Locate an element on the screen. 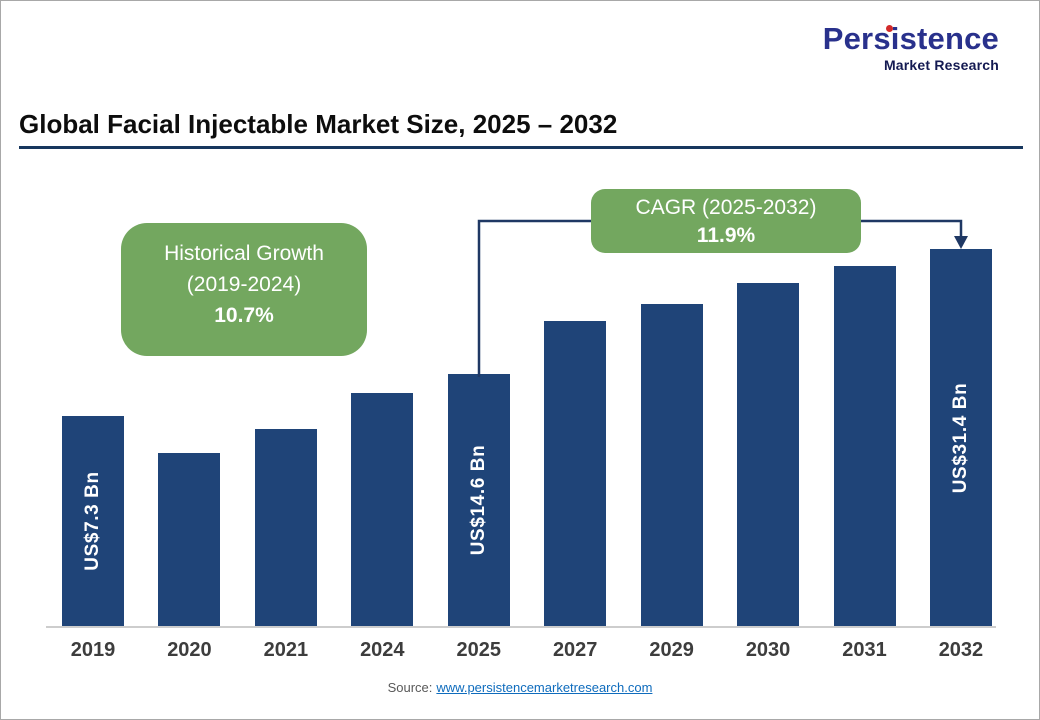 Image resolution: width=1040 pixels, height=720 pixels. bar-column-2024: 2024 is located at coordinates (382, 528).